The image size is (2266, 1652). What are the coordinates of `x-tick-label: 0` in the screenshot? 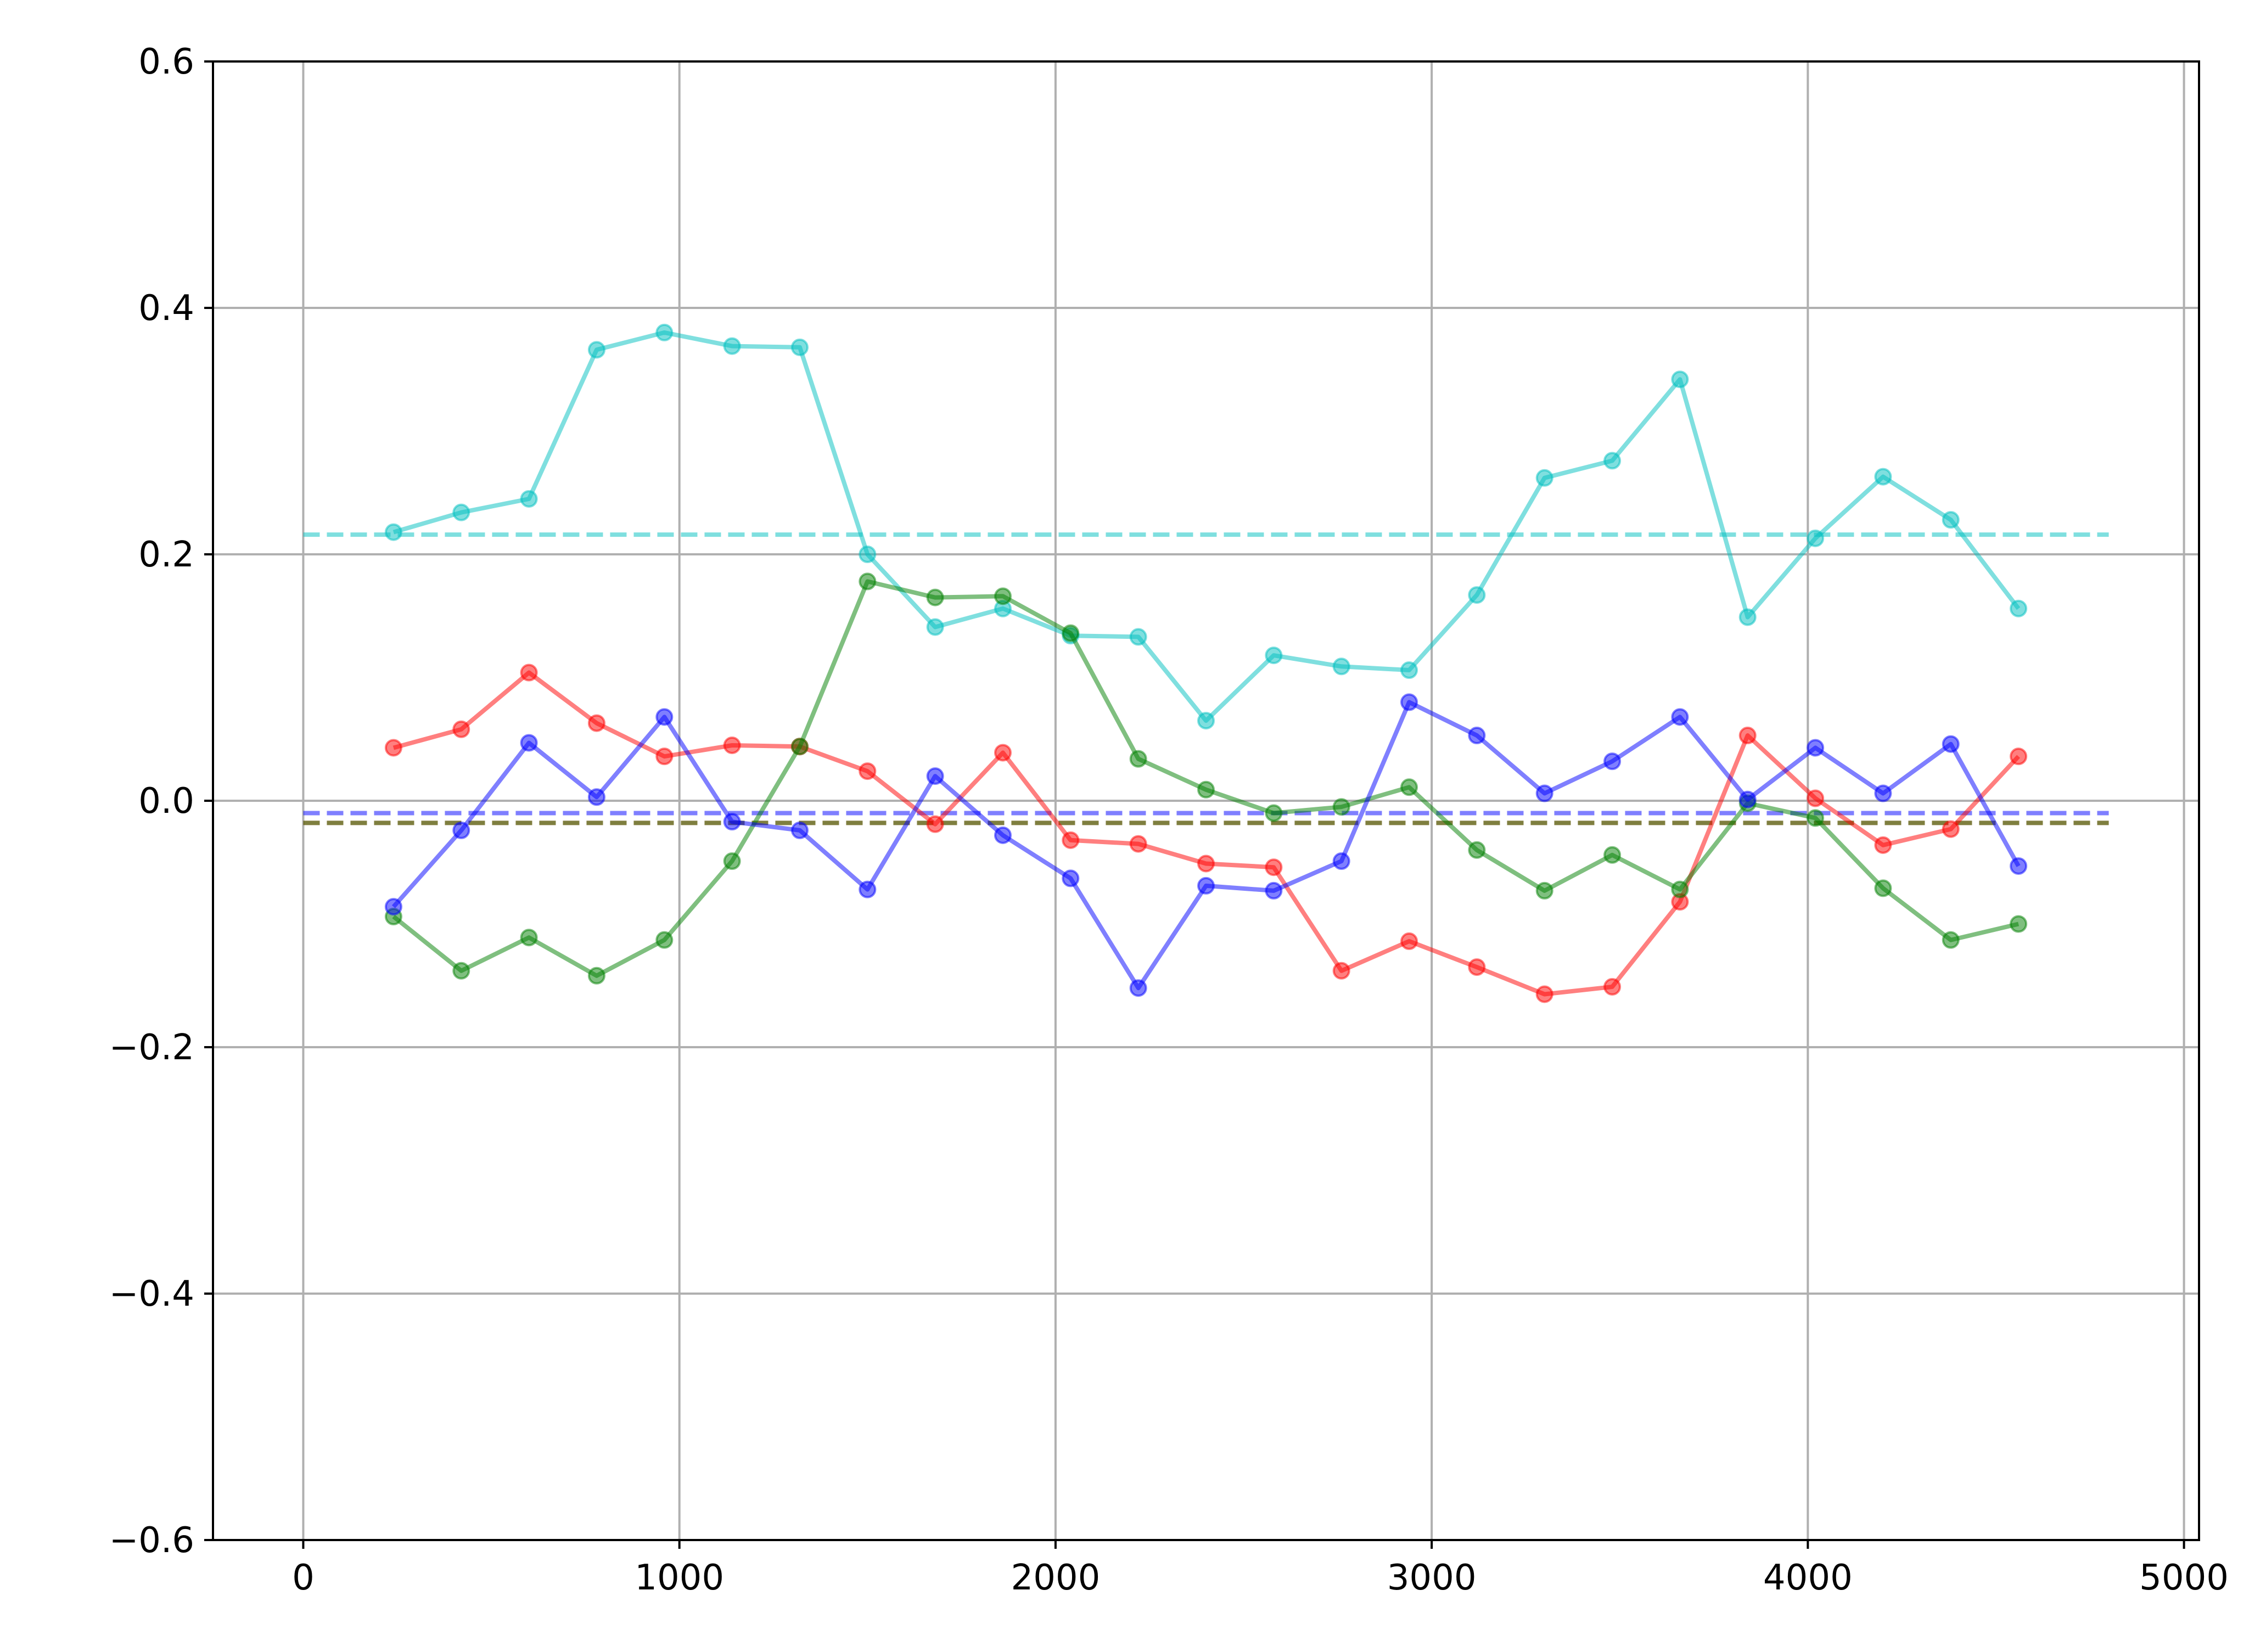 It's located at (303, 1578).